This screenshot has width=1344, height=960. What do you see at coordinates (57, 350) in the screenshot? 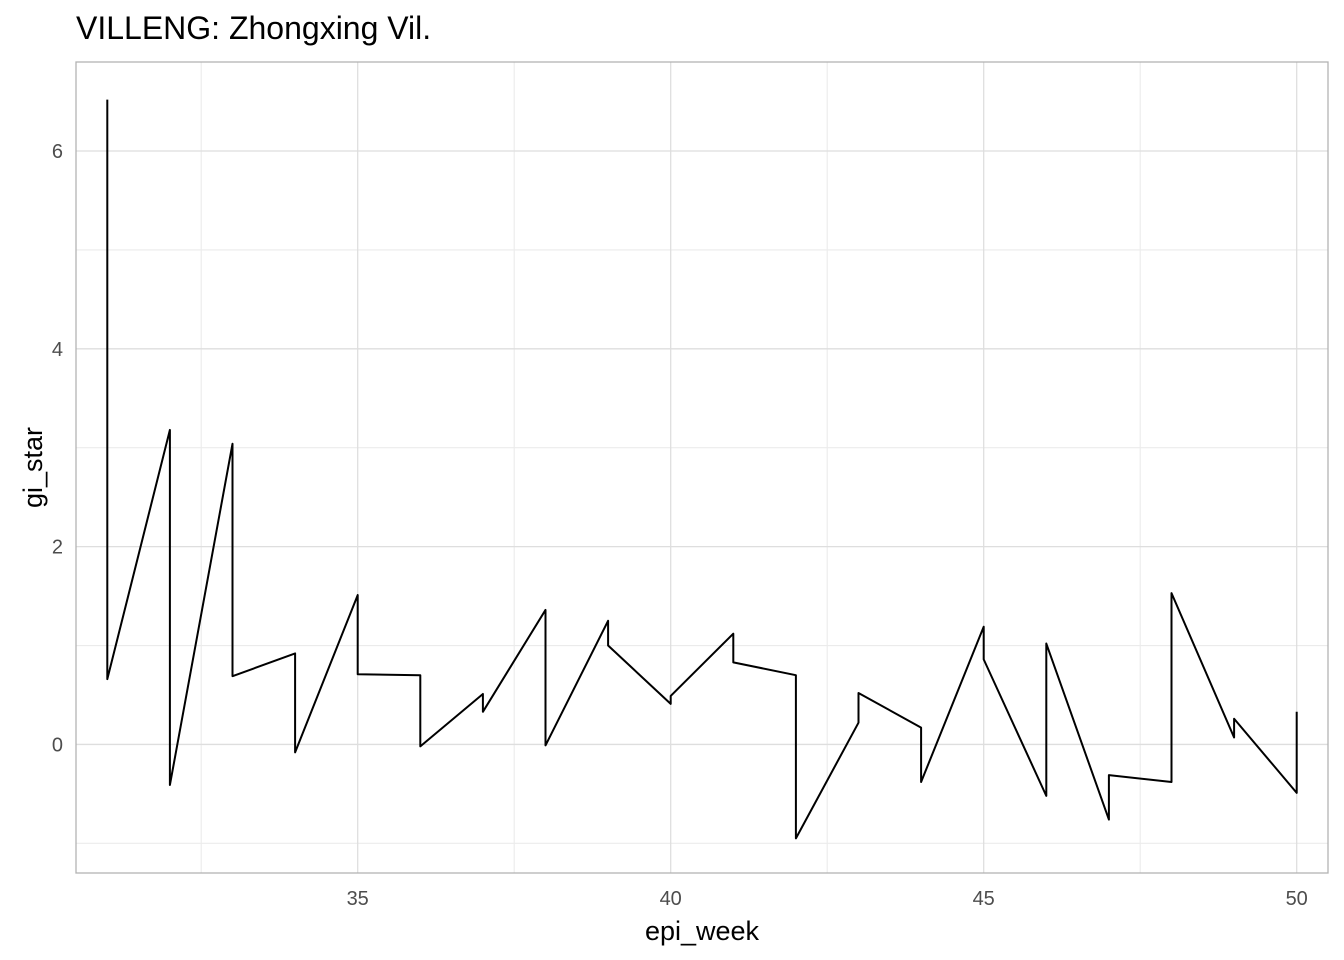
I see `y-tick-label: 4` at bounding box center [57, 350].